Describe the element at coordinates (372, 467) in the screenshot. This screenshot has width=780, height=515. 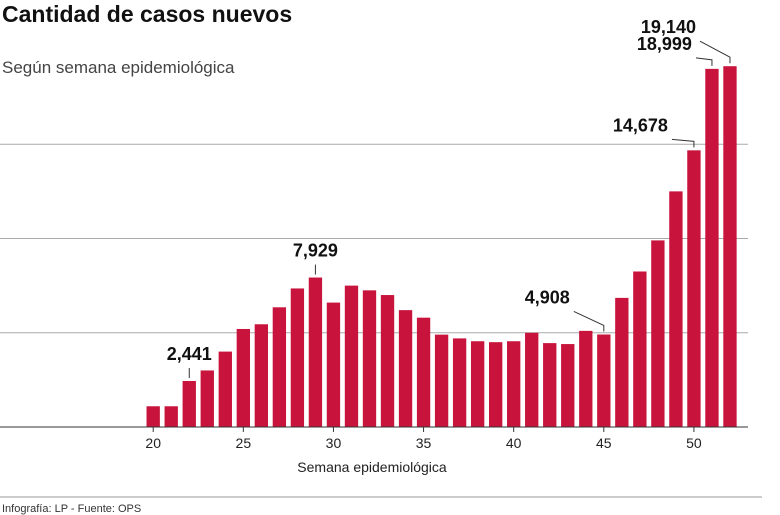
I see `x-axis-label: Semana epidemiológica` at that location.